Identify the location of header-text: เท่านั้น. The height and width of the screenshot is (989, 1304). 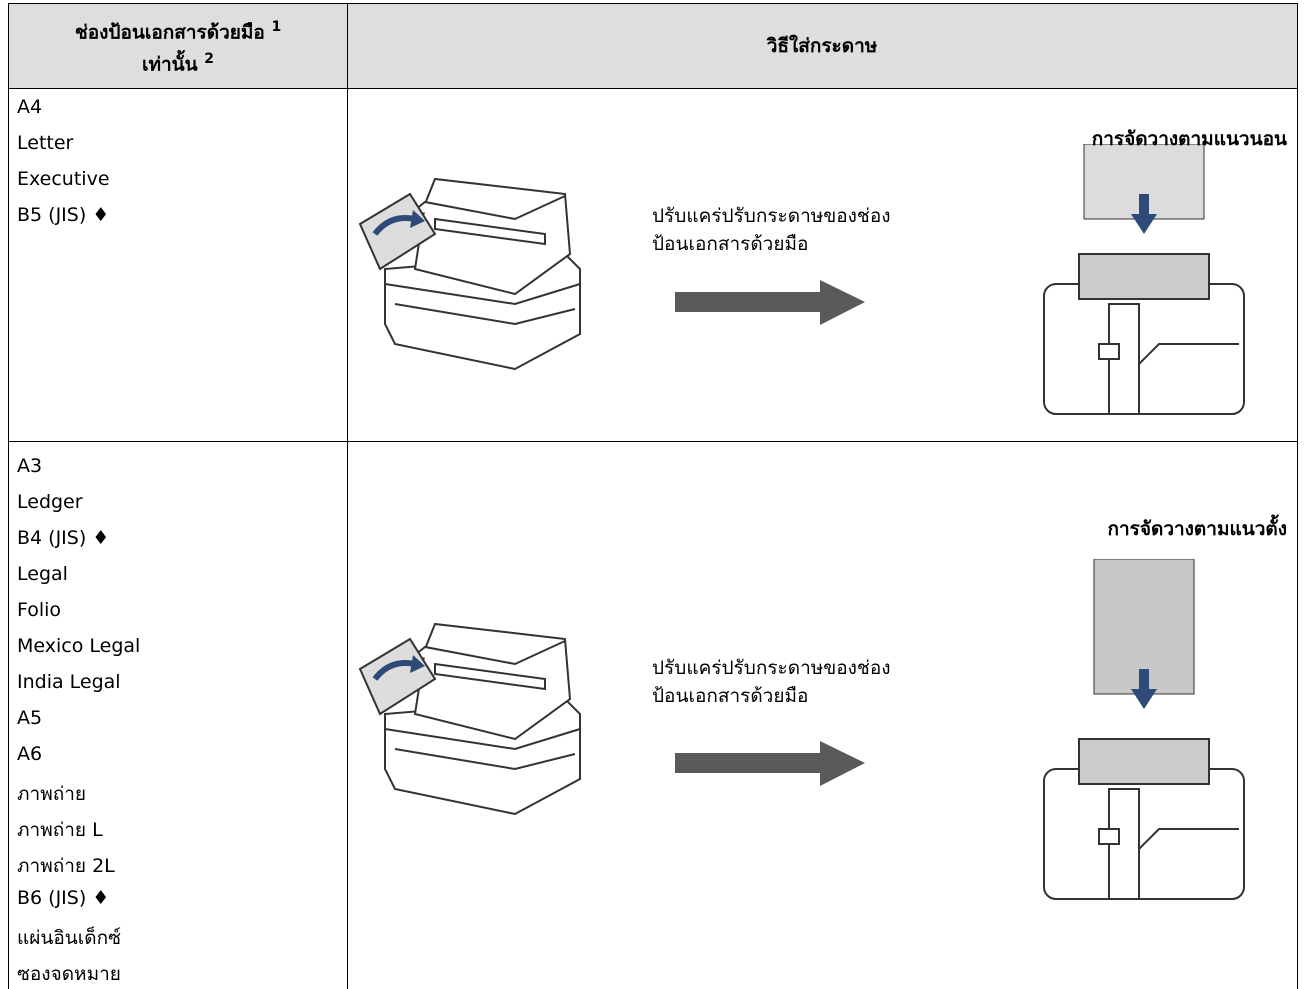
(169, 64).